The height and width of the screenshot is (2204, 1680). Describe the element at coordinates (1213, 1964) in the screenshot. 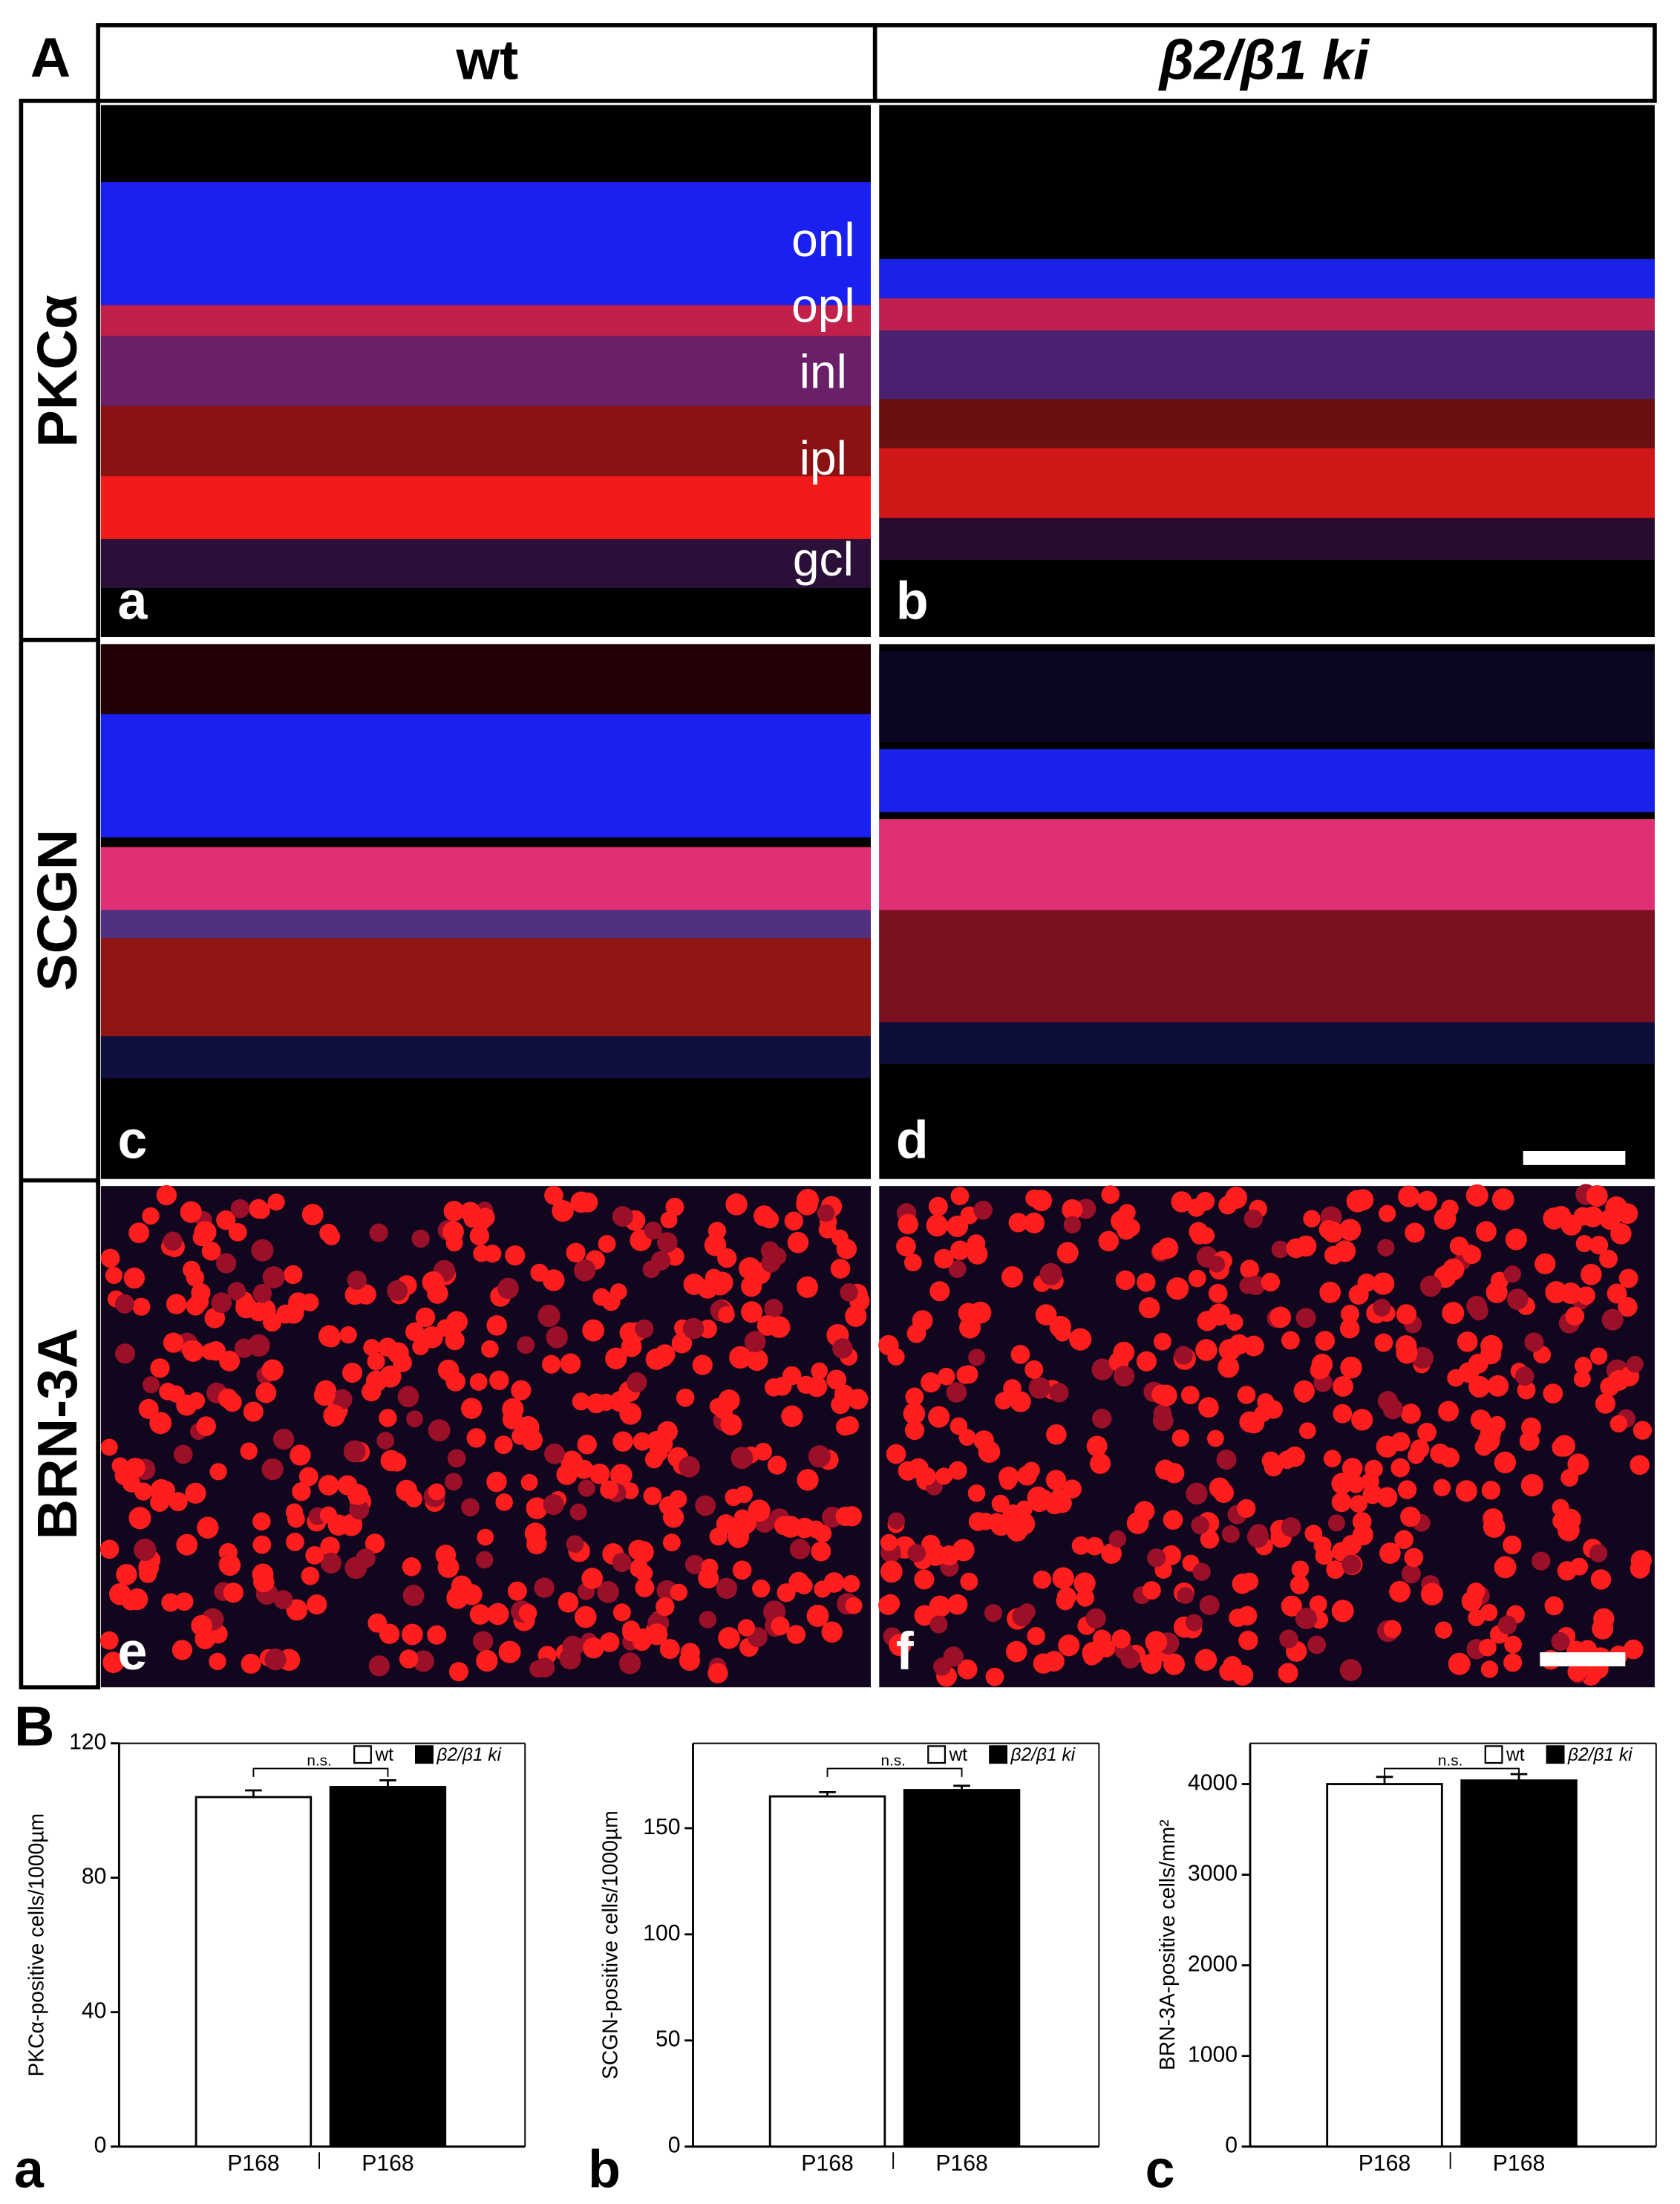

I see `y-tick-label: 2000` at that location.